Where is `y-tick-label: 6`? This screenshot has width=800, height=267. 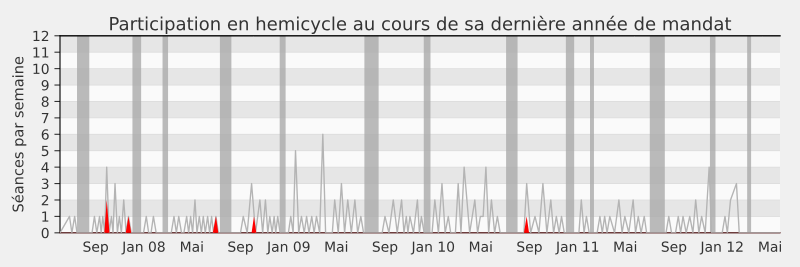 y-tick-label: 6 is located at coordinates (45, 134).